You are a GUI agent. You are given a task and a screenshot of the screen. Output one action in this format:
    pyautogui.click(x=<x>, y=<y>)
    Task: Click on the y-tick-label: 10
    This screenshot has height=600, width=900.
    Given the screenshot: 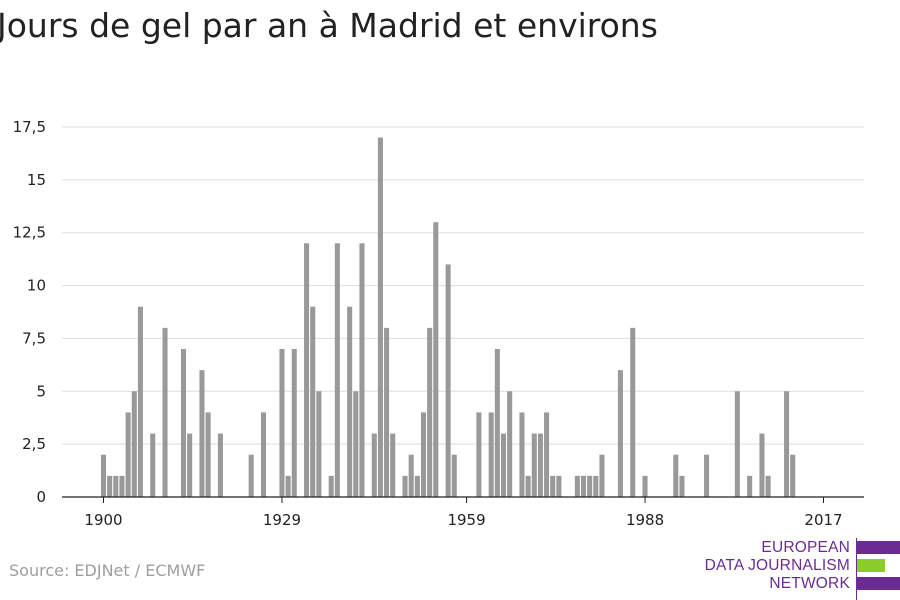 What is the action you would take?
    pyautogui.click(x=36, y=286)
    